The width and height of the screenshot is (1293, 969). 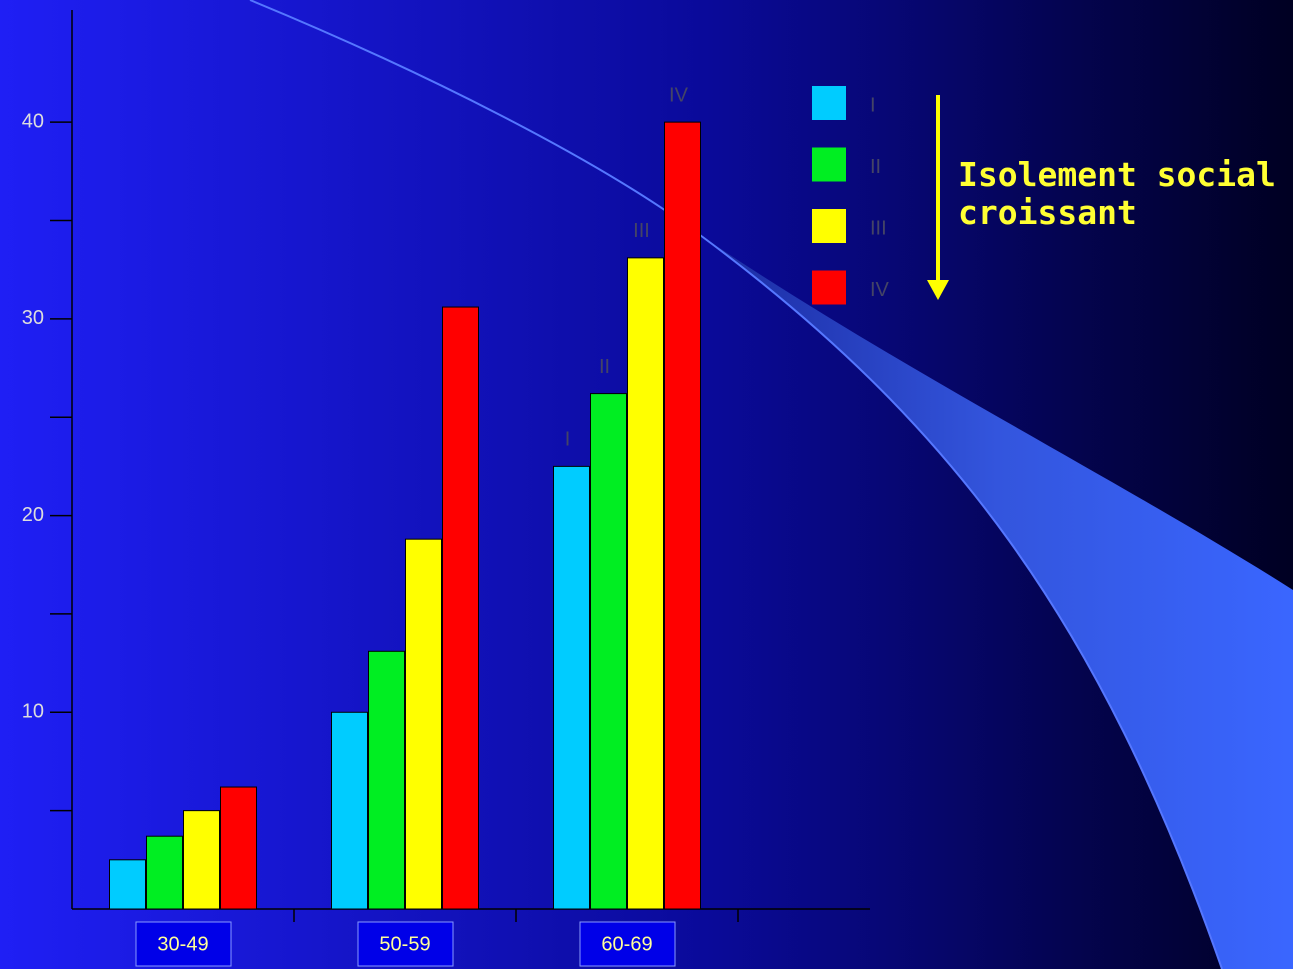 I want to click on x-tick-label: 50-59, so click(x=404, y=944).